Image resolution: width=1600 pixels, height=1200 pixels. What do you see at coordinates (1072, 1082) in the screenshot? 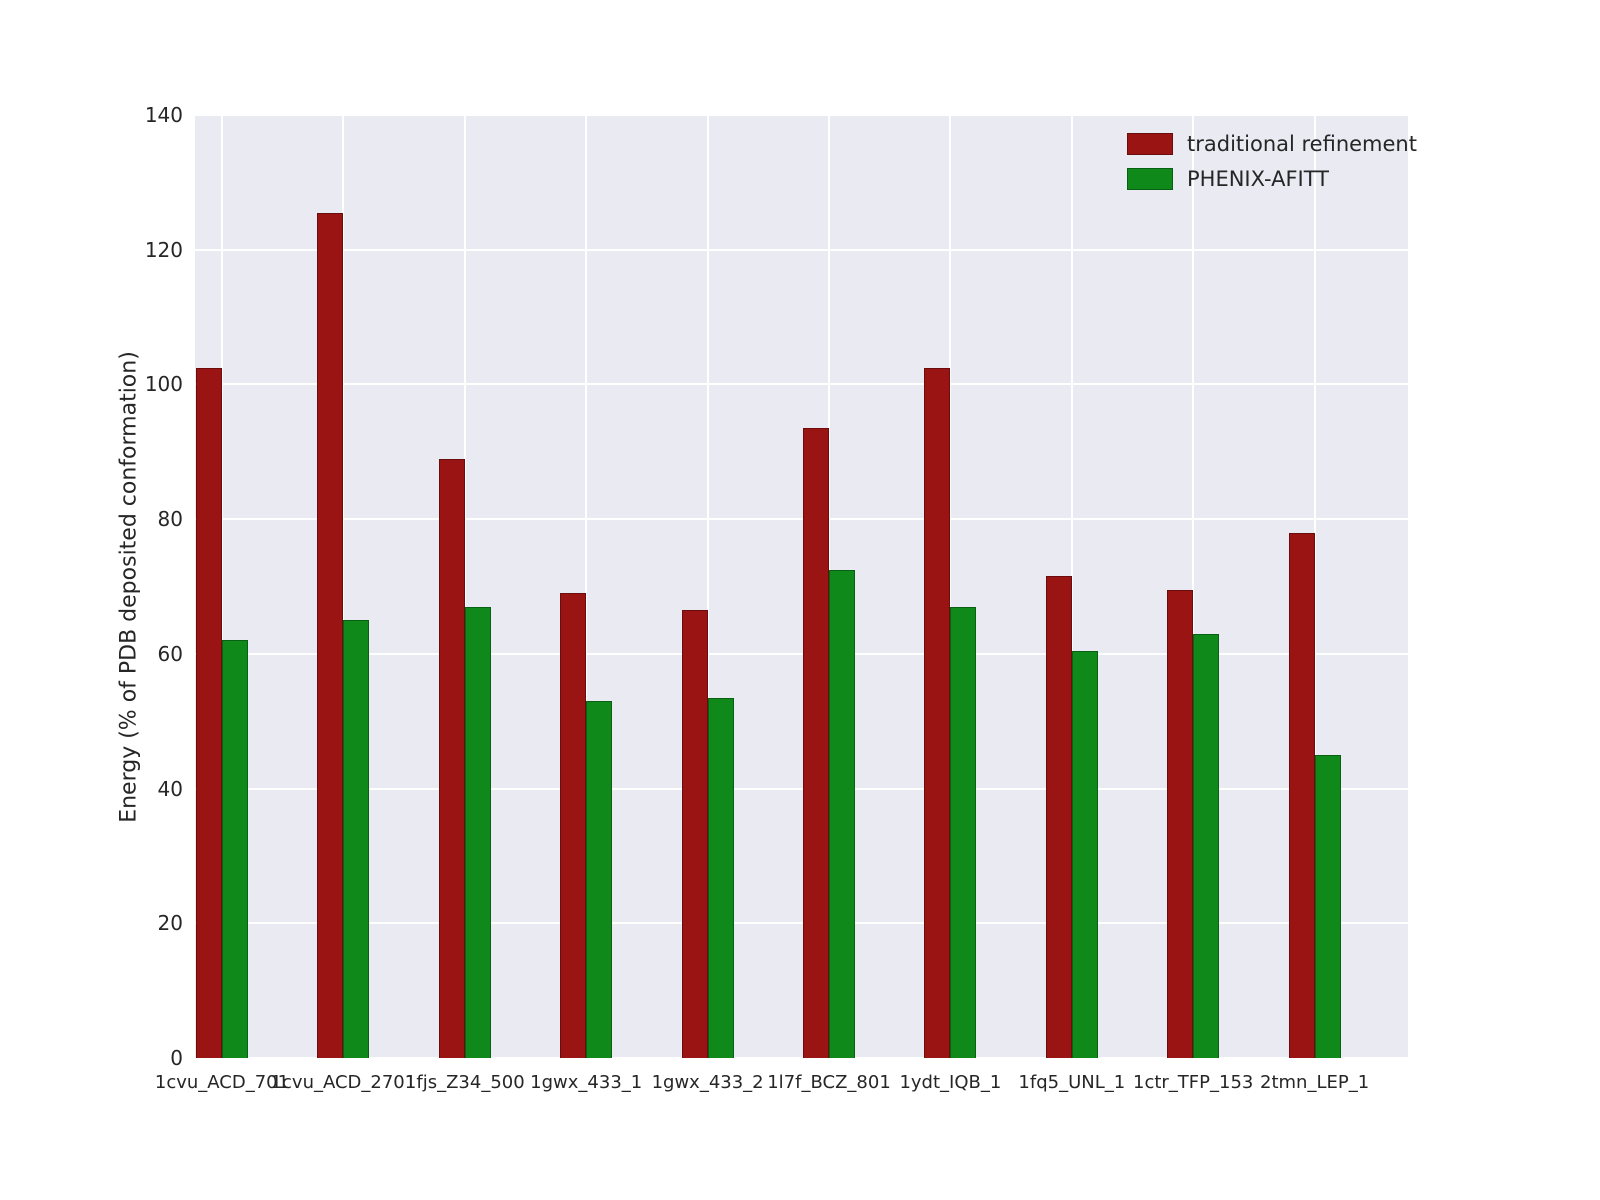
I see `x-tick-label: 1fq5_UNL_1` at bounding box center [1072, 1082].